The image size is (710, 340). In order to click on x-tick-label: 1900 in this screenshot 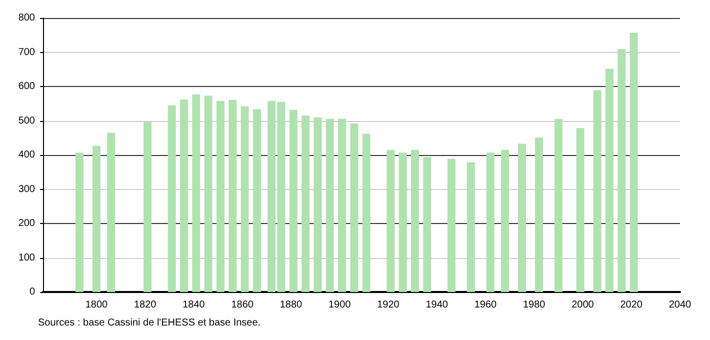, I will do `click(340, 305)`.